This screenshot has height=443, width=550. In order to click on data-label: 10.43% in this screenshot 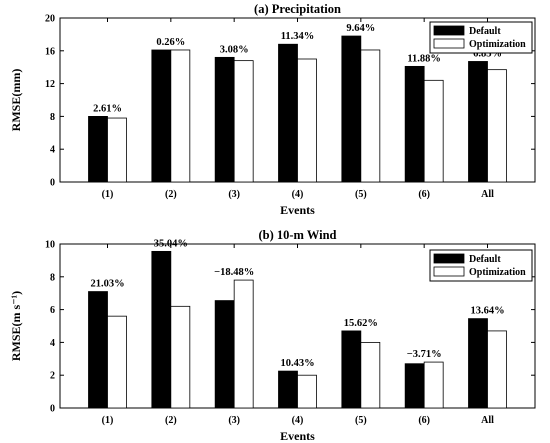, I will do `click(297, 363)`.